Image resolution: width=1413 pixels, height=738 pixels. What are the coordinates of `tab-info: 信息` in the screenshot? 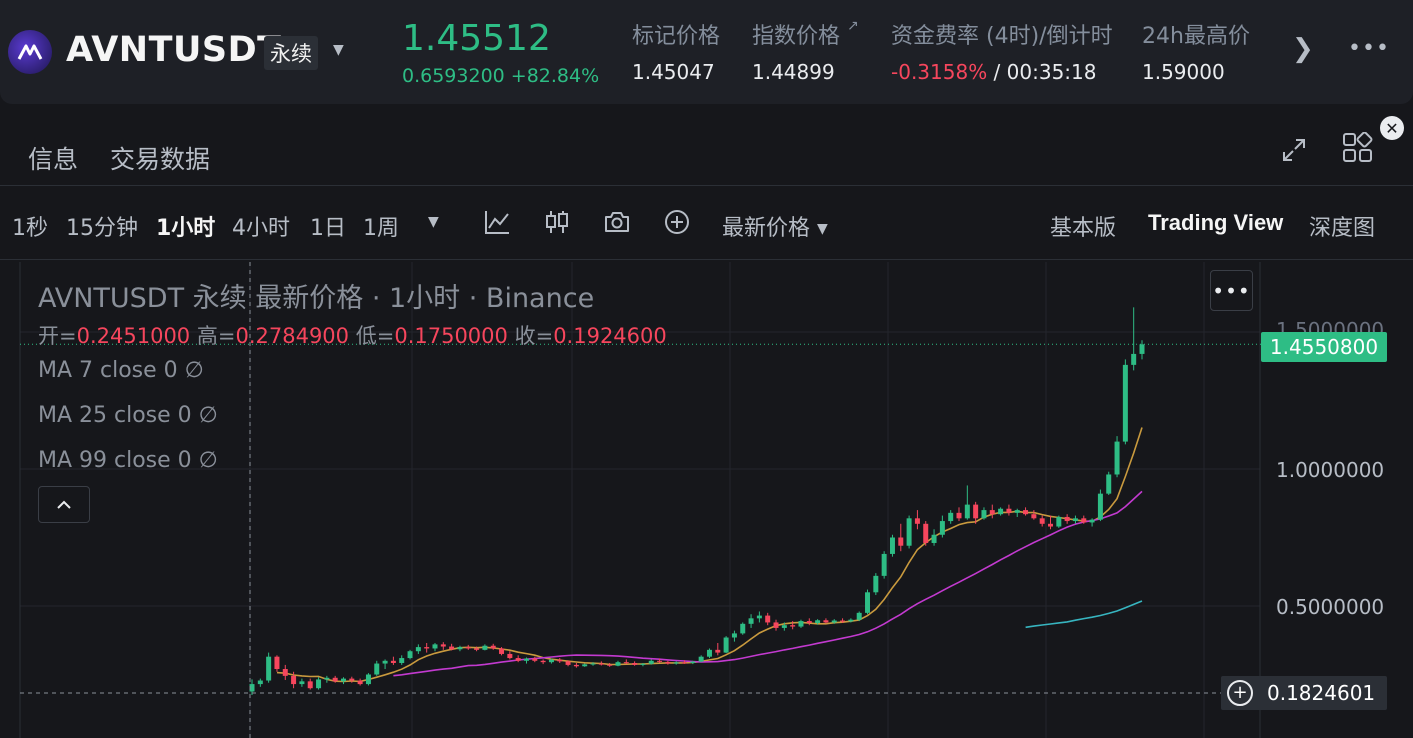 It's located at (53, 159).